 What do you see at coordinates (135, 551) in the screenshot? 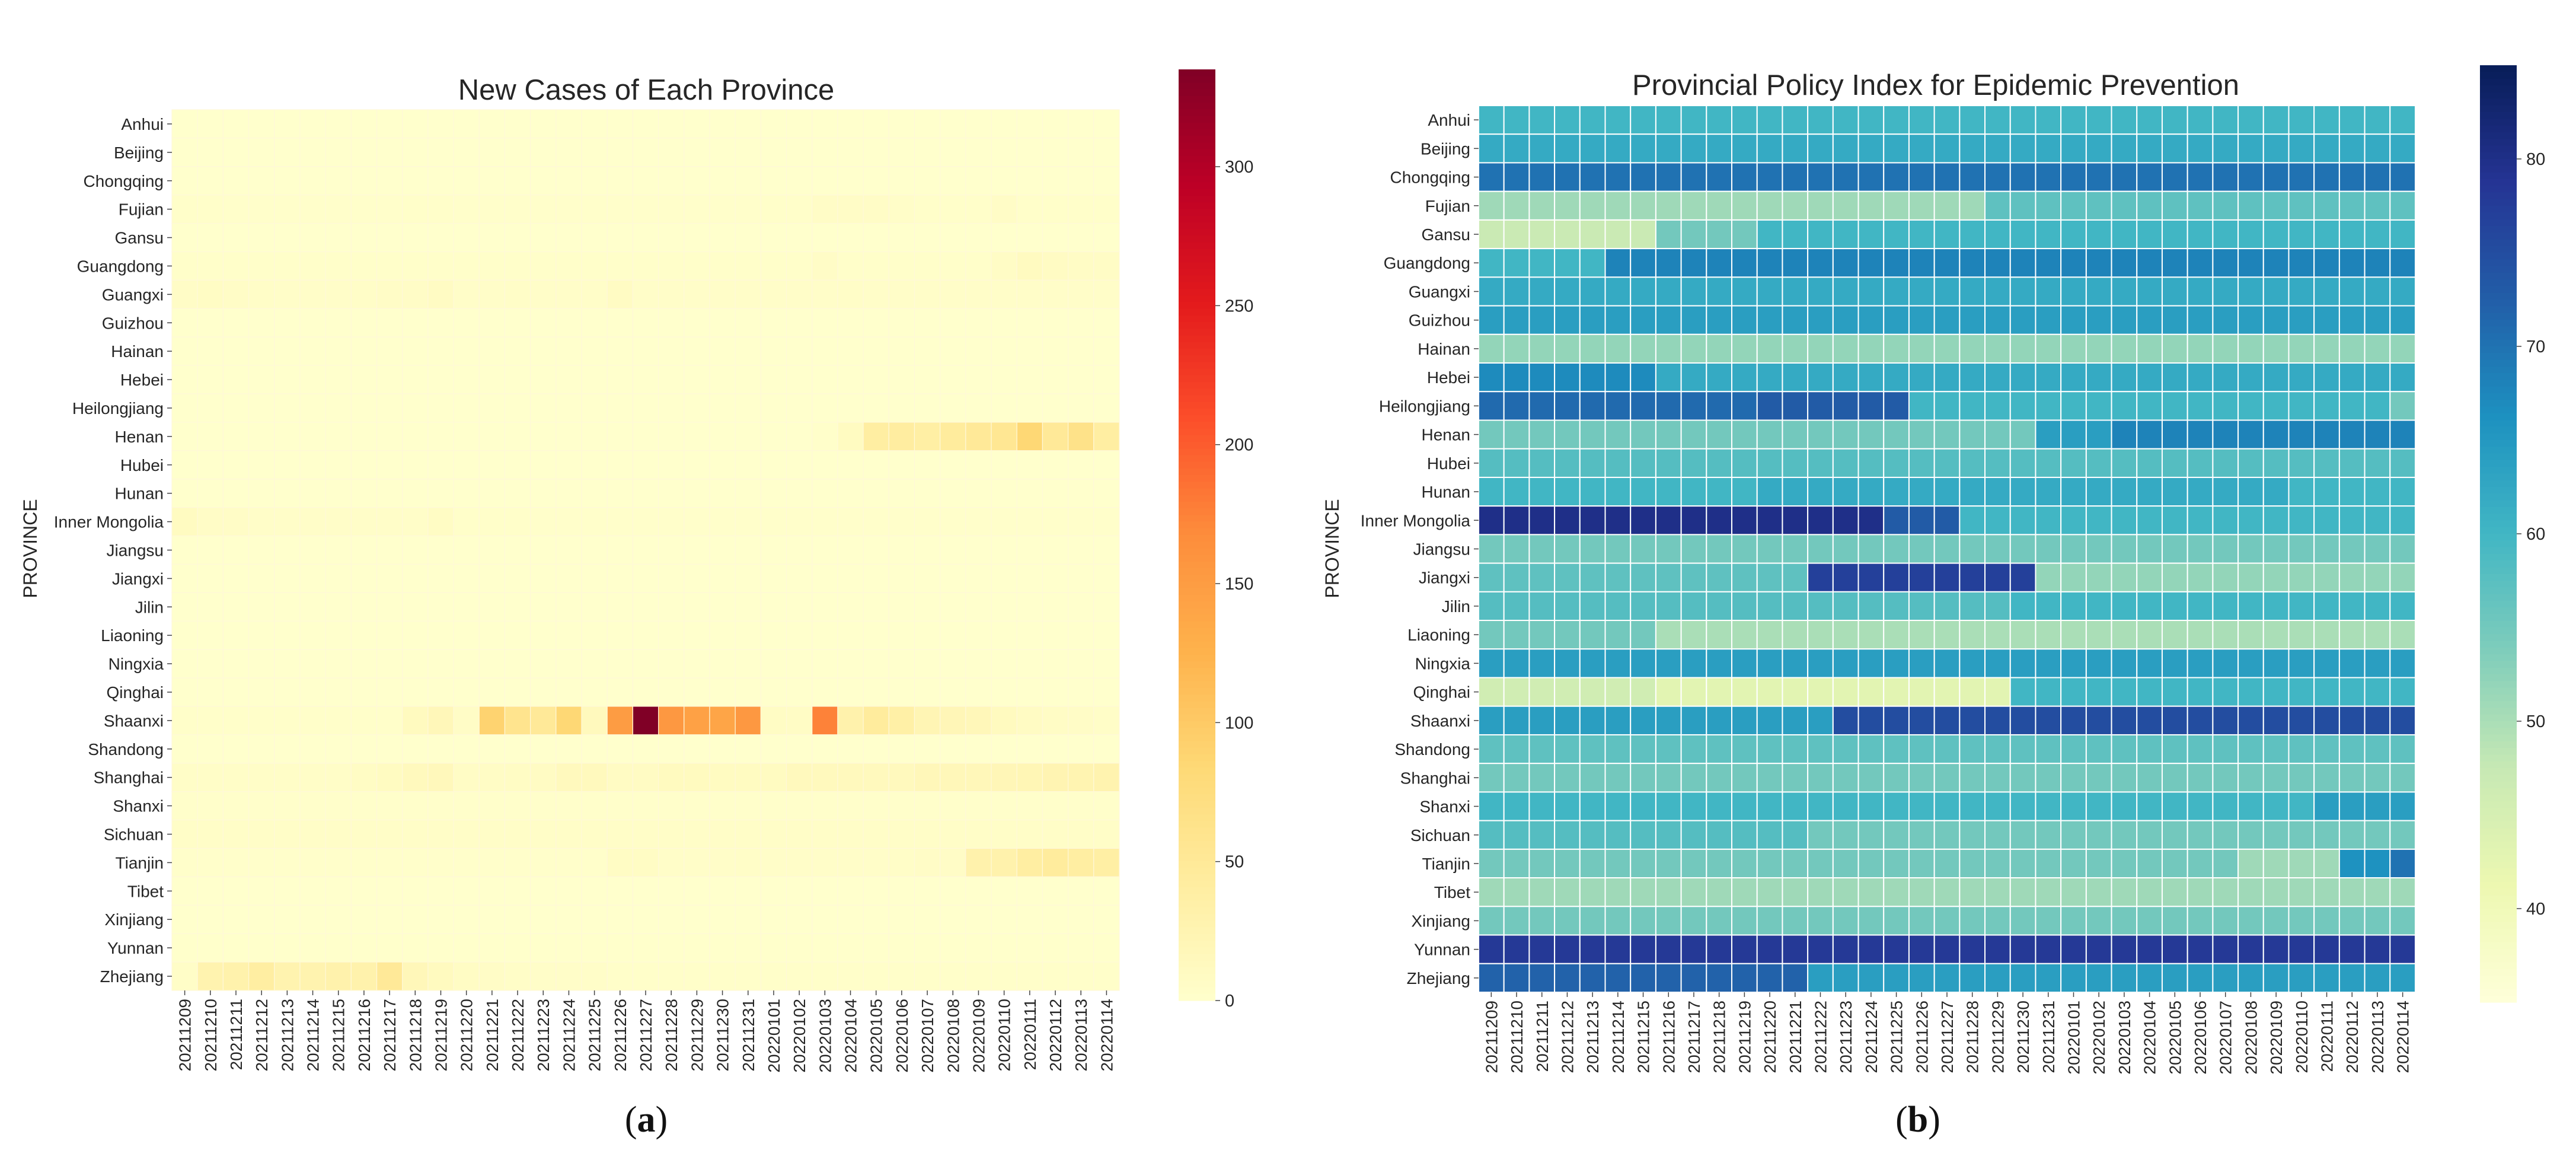
I see `y-tick-label: Jiangsu` at bounding box center [135, 551].